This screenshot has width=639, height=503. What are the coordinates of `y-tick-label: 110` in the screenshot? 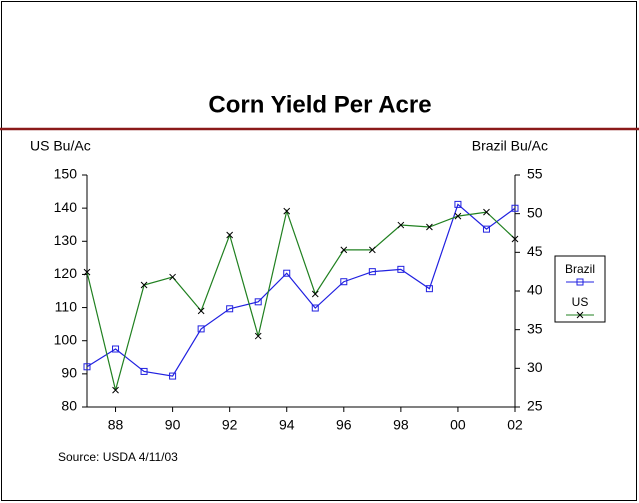 It's located at (66, 306).